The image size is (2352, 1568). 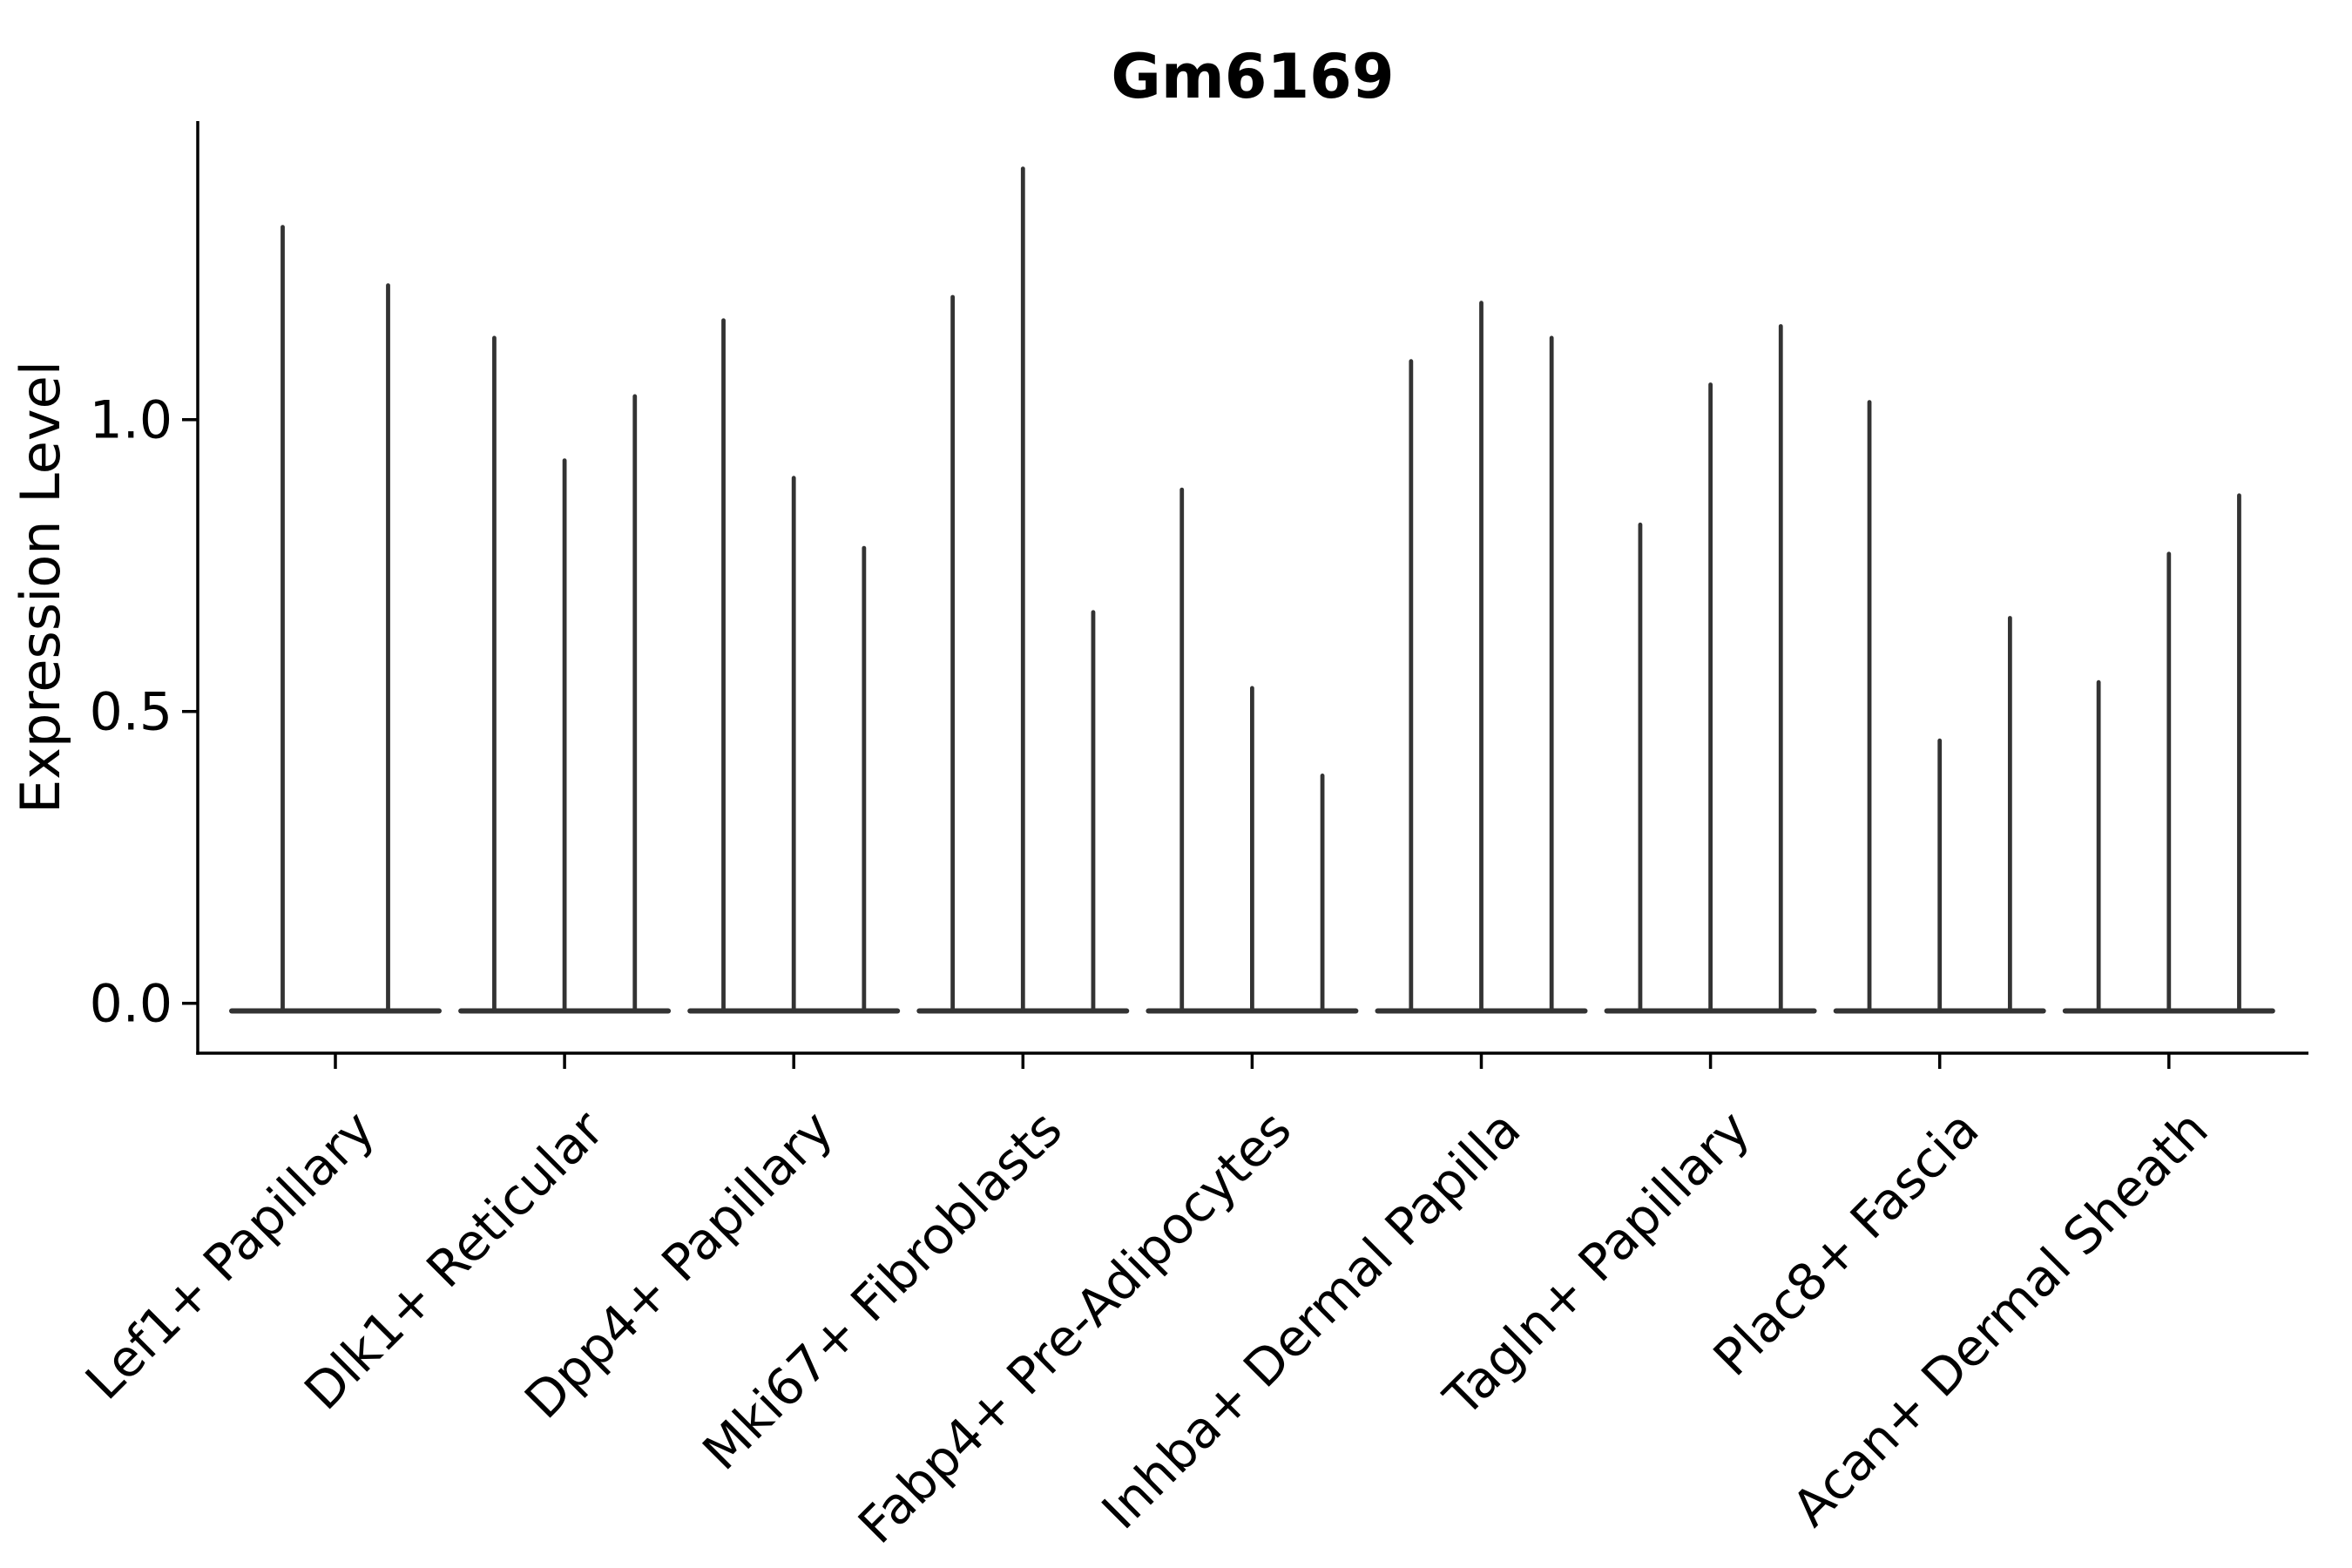 I want to click on x-axis-ticks, so click(x=1252, y=1061).